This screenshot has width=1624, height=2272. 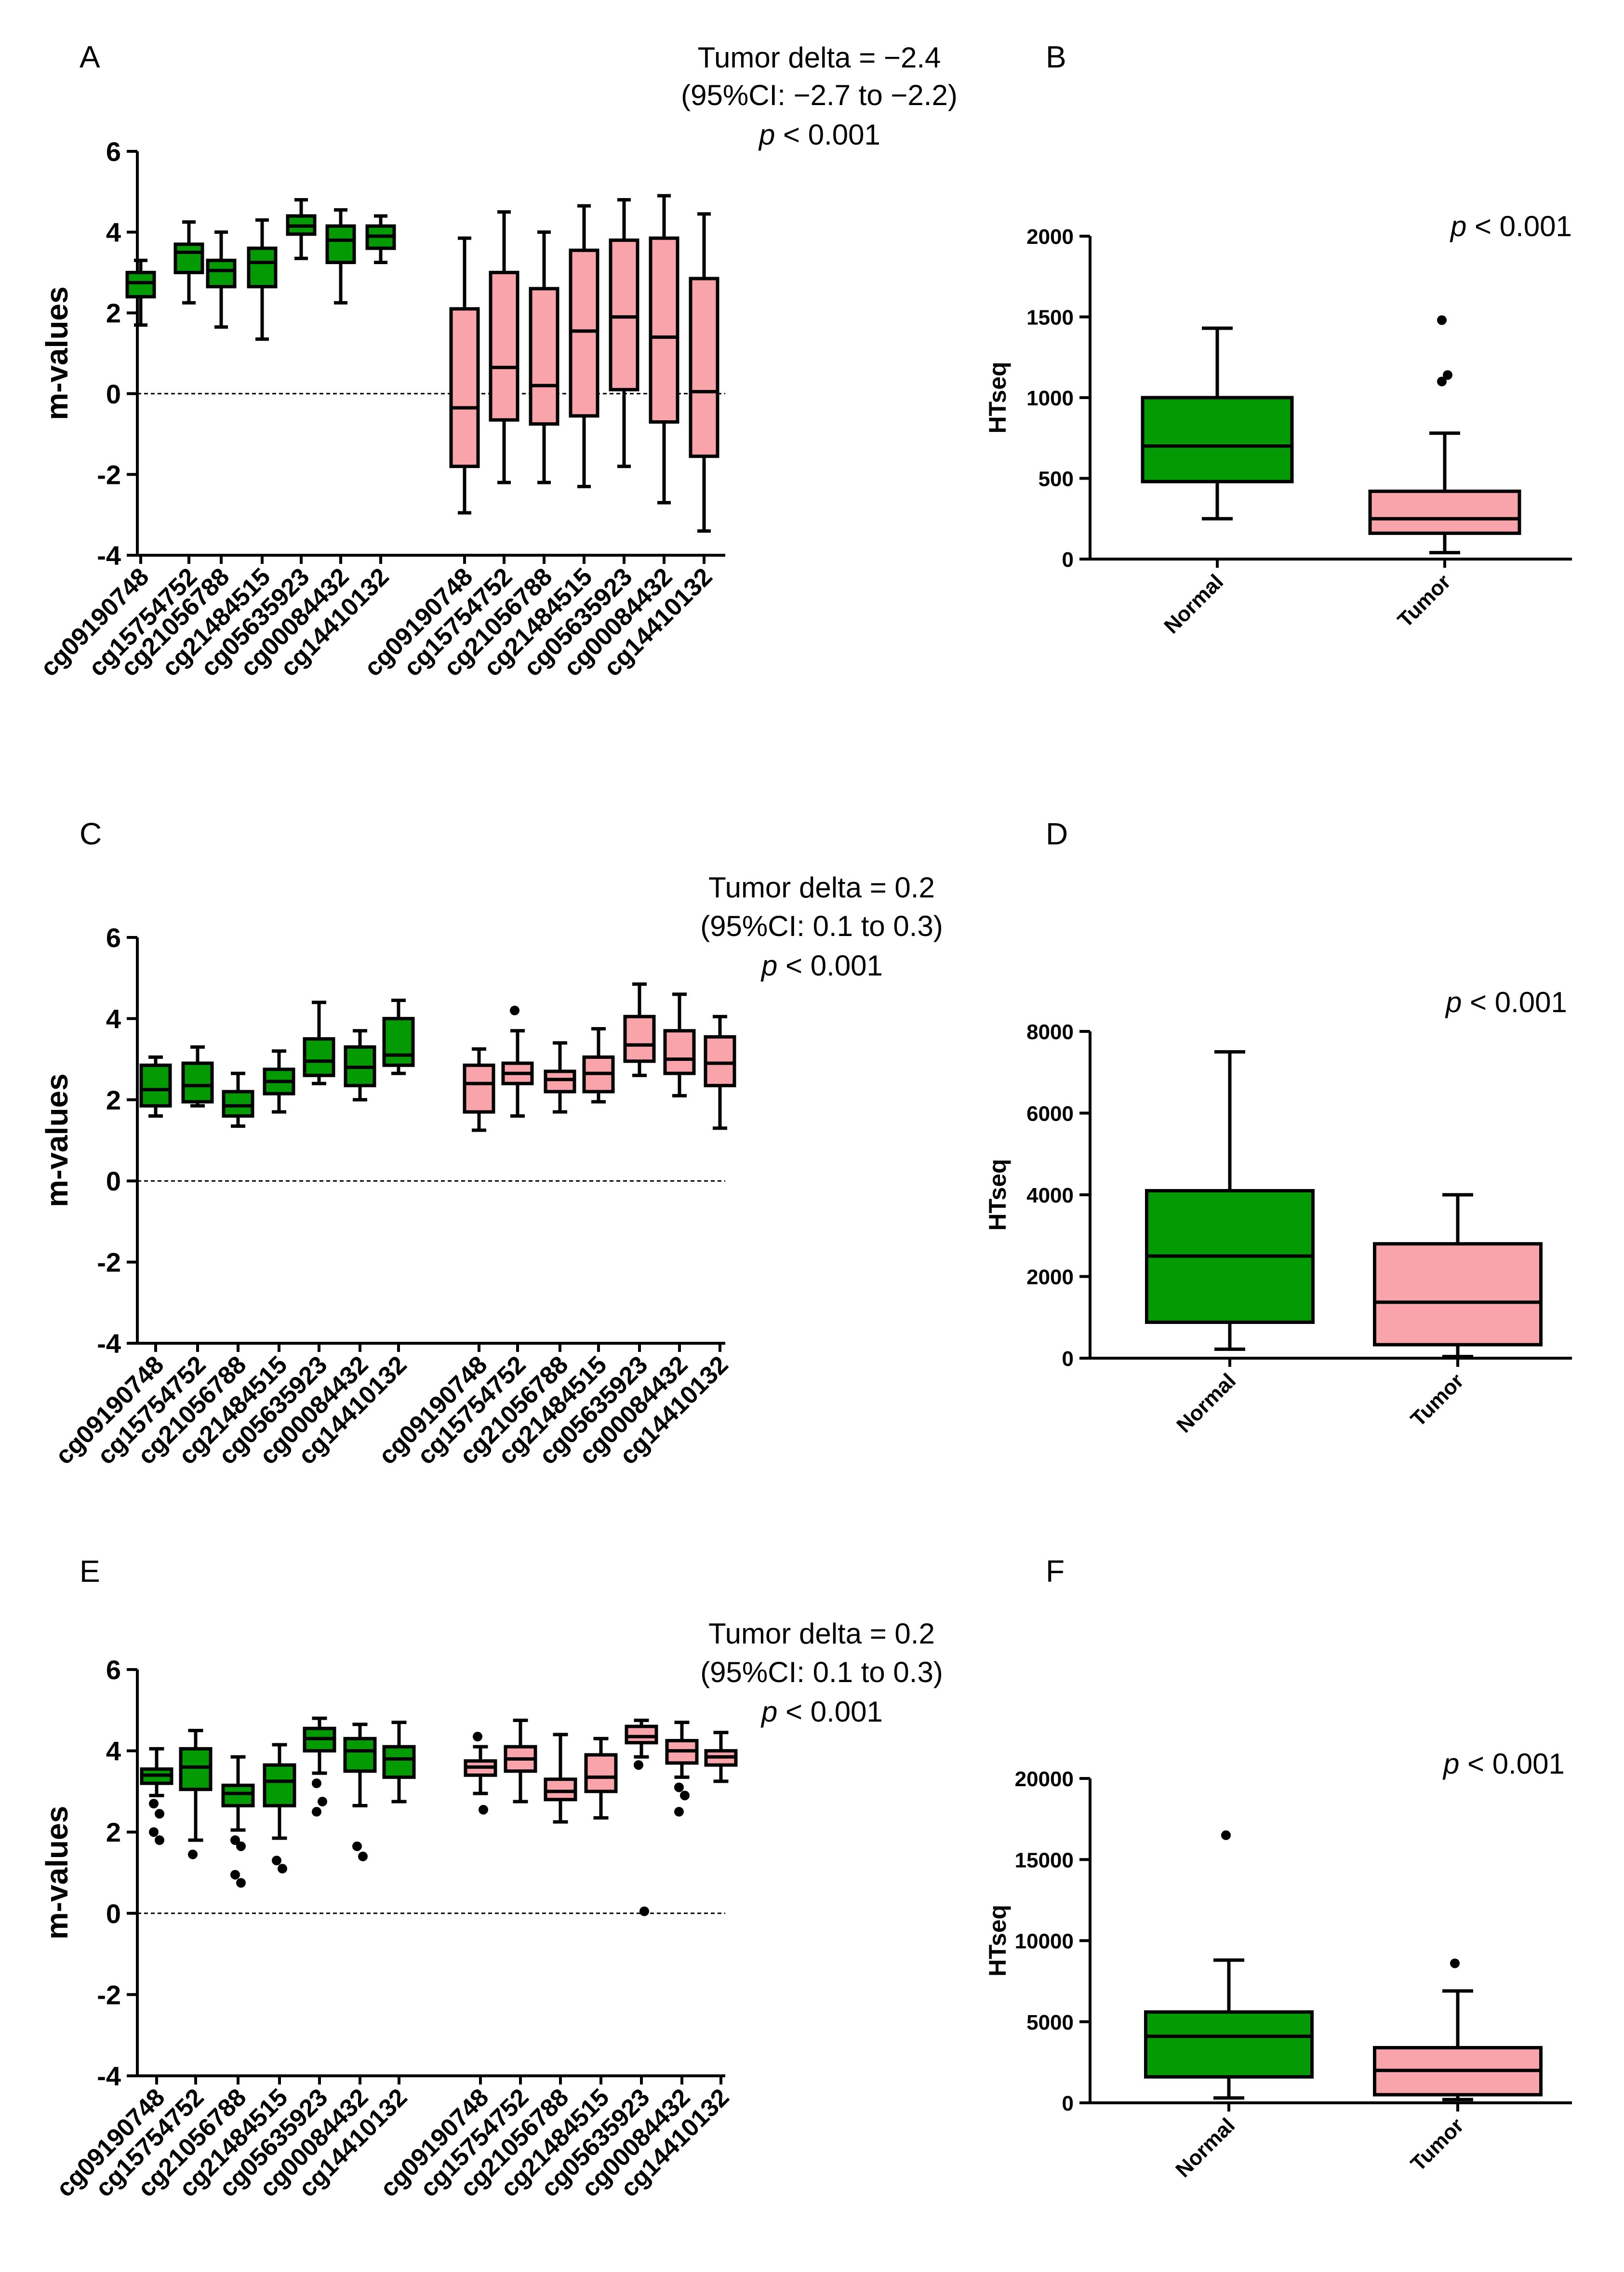 I want to click on panel-label: F, so click(x=1055, y=1572).